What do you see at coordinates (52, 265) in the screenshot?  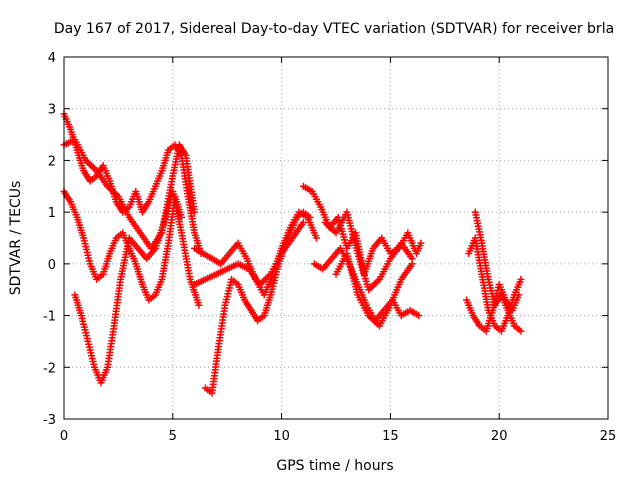 I see `y-tick-label: 0` at bounding box center [52, 265].